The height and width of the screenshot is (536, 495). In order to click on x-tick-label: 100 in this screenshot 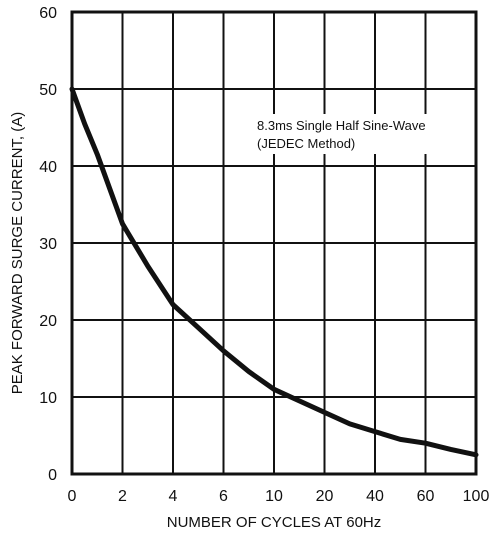, I will do `click(476, 496)`.